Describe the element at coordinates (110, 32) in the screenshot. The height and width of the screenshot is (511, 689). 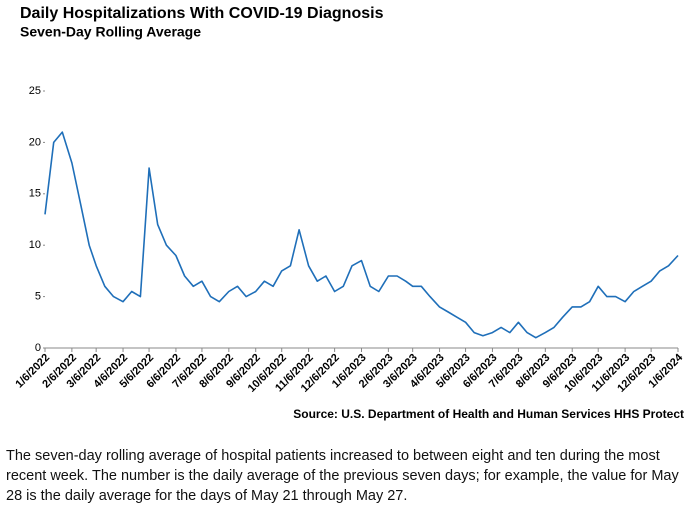
I see `chart-subtitle: Seven-Day Rolling Average` at that location.